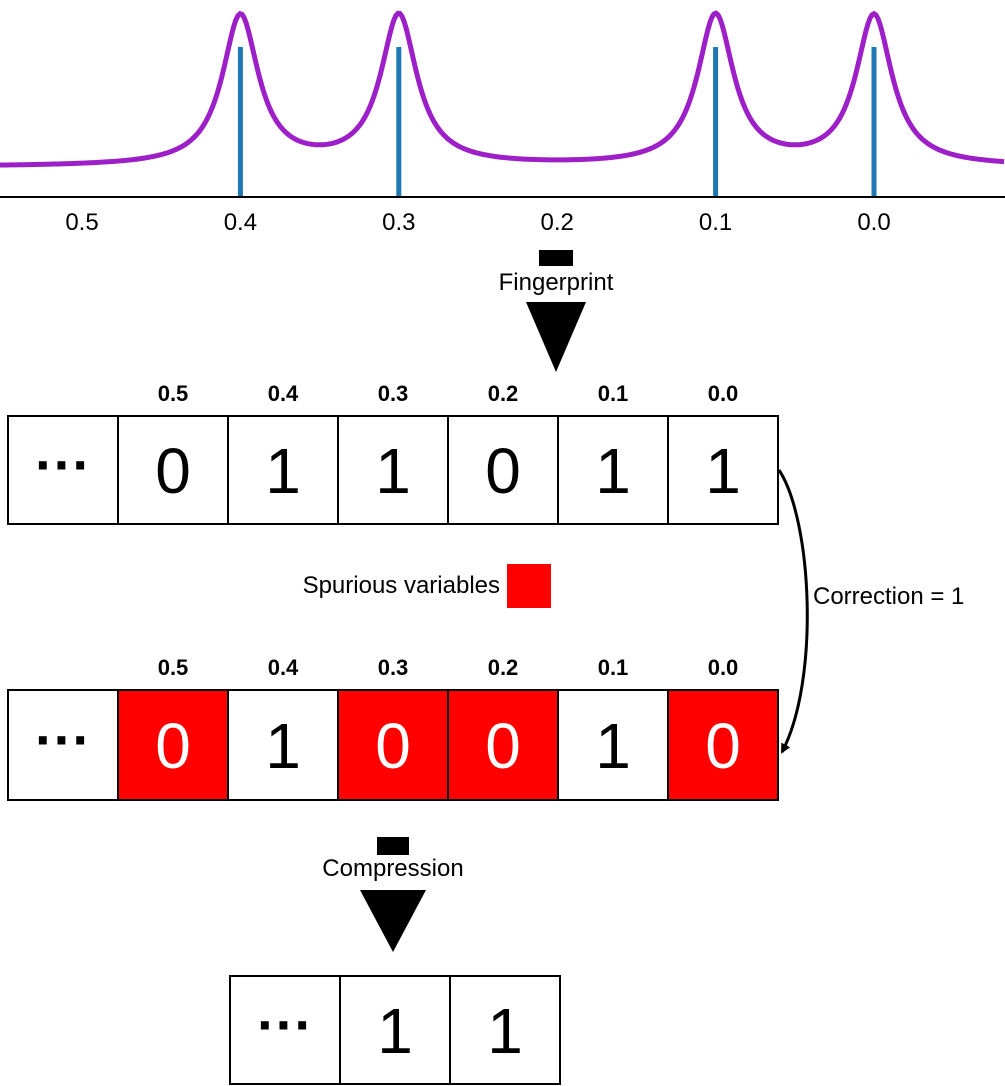 The image size is (1005, 1086). What do you see at coordinates (393, 894) in the screenshot?
I see `compression-arrow: Compression` at bounding box center [393, 894].